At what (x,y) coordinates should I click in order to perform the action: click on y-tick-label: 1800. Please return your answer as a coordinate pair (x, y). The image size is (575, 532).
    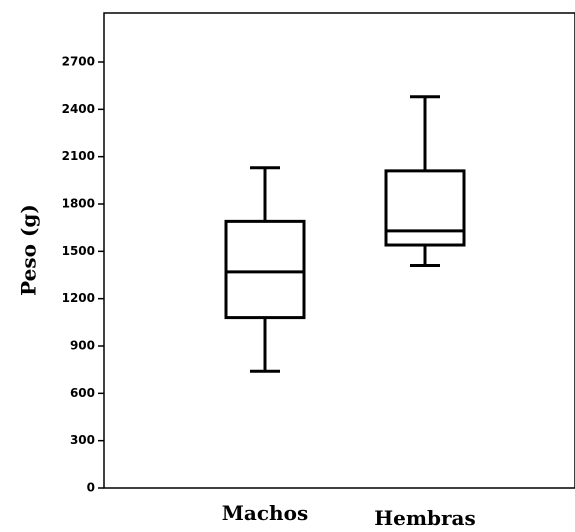
    Looking at the image, I should click on (78, 204).